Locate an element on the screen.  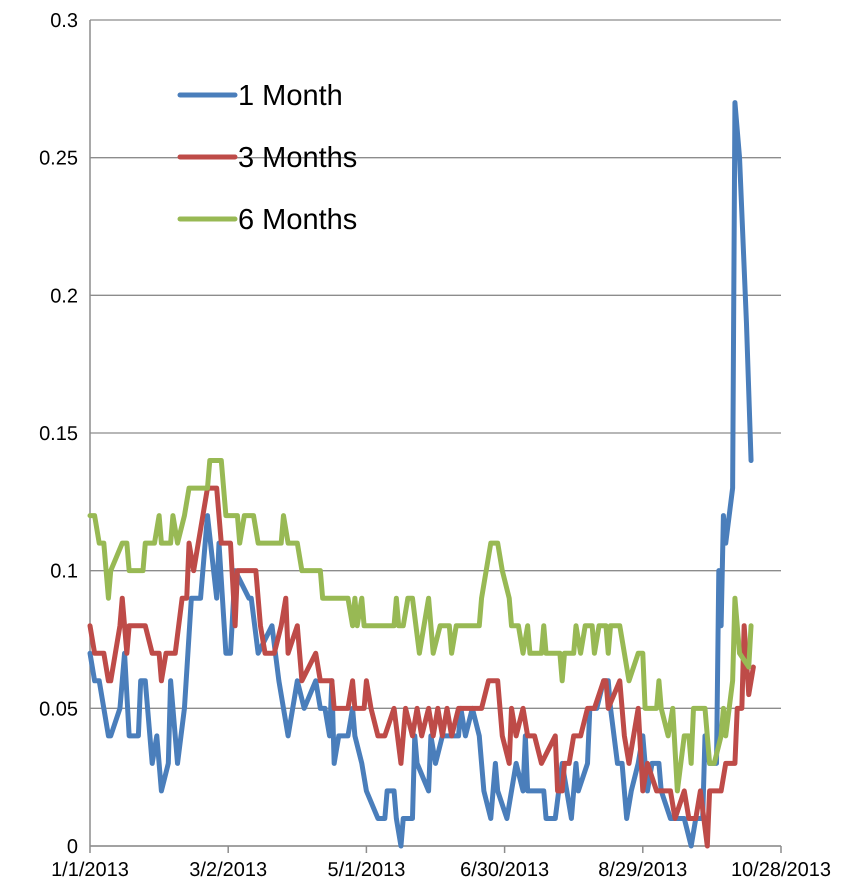
y-tick-label: 0 is located at coordinates (72, 847).